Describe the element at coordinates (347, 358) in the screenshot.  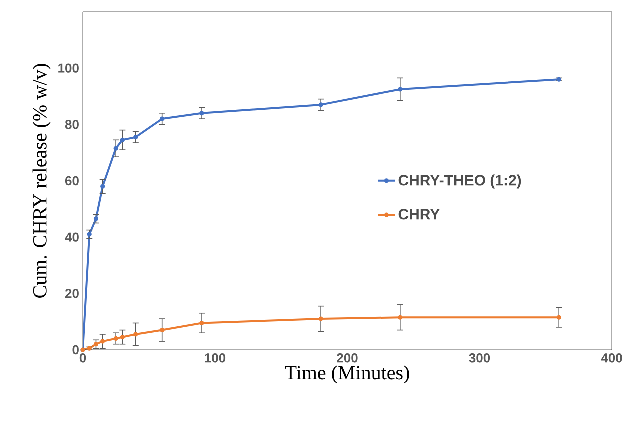
I see `x-tick-label: 200` at that location.